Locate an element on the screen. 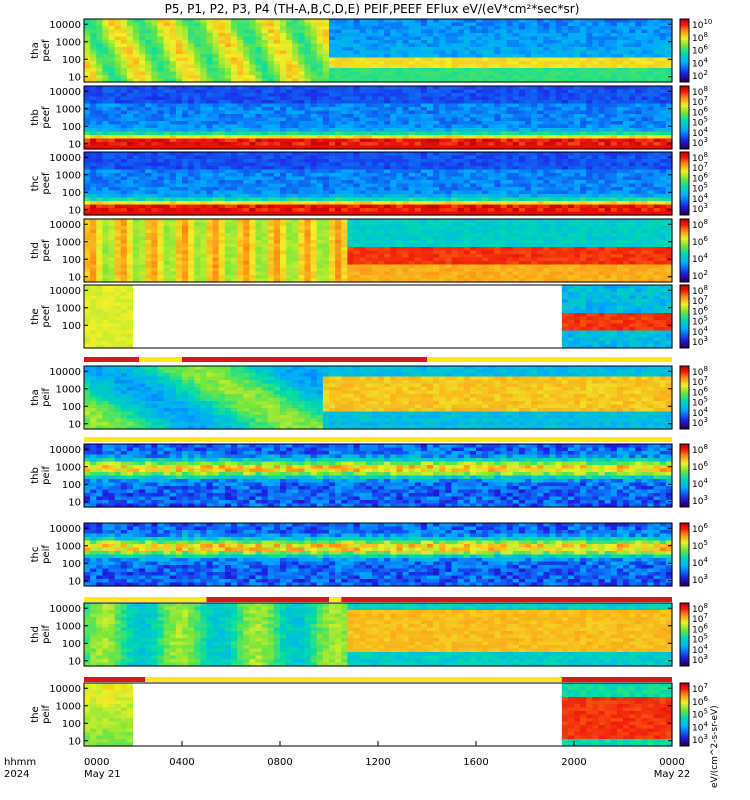 This screenshot has width=750, height=800. colorbar-step is located at coordinates (684, 22).